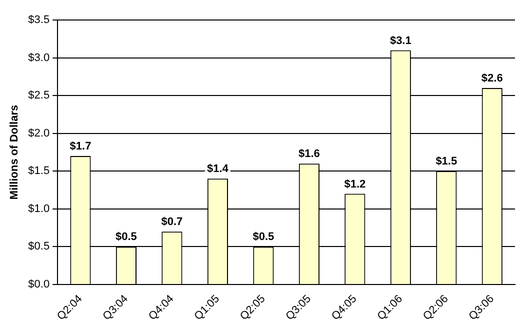 The width and height of the screenshot is (529, 330). I want to click on y-tick-label: $0.5, so click(39, 246).